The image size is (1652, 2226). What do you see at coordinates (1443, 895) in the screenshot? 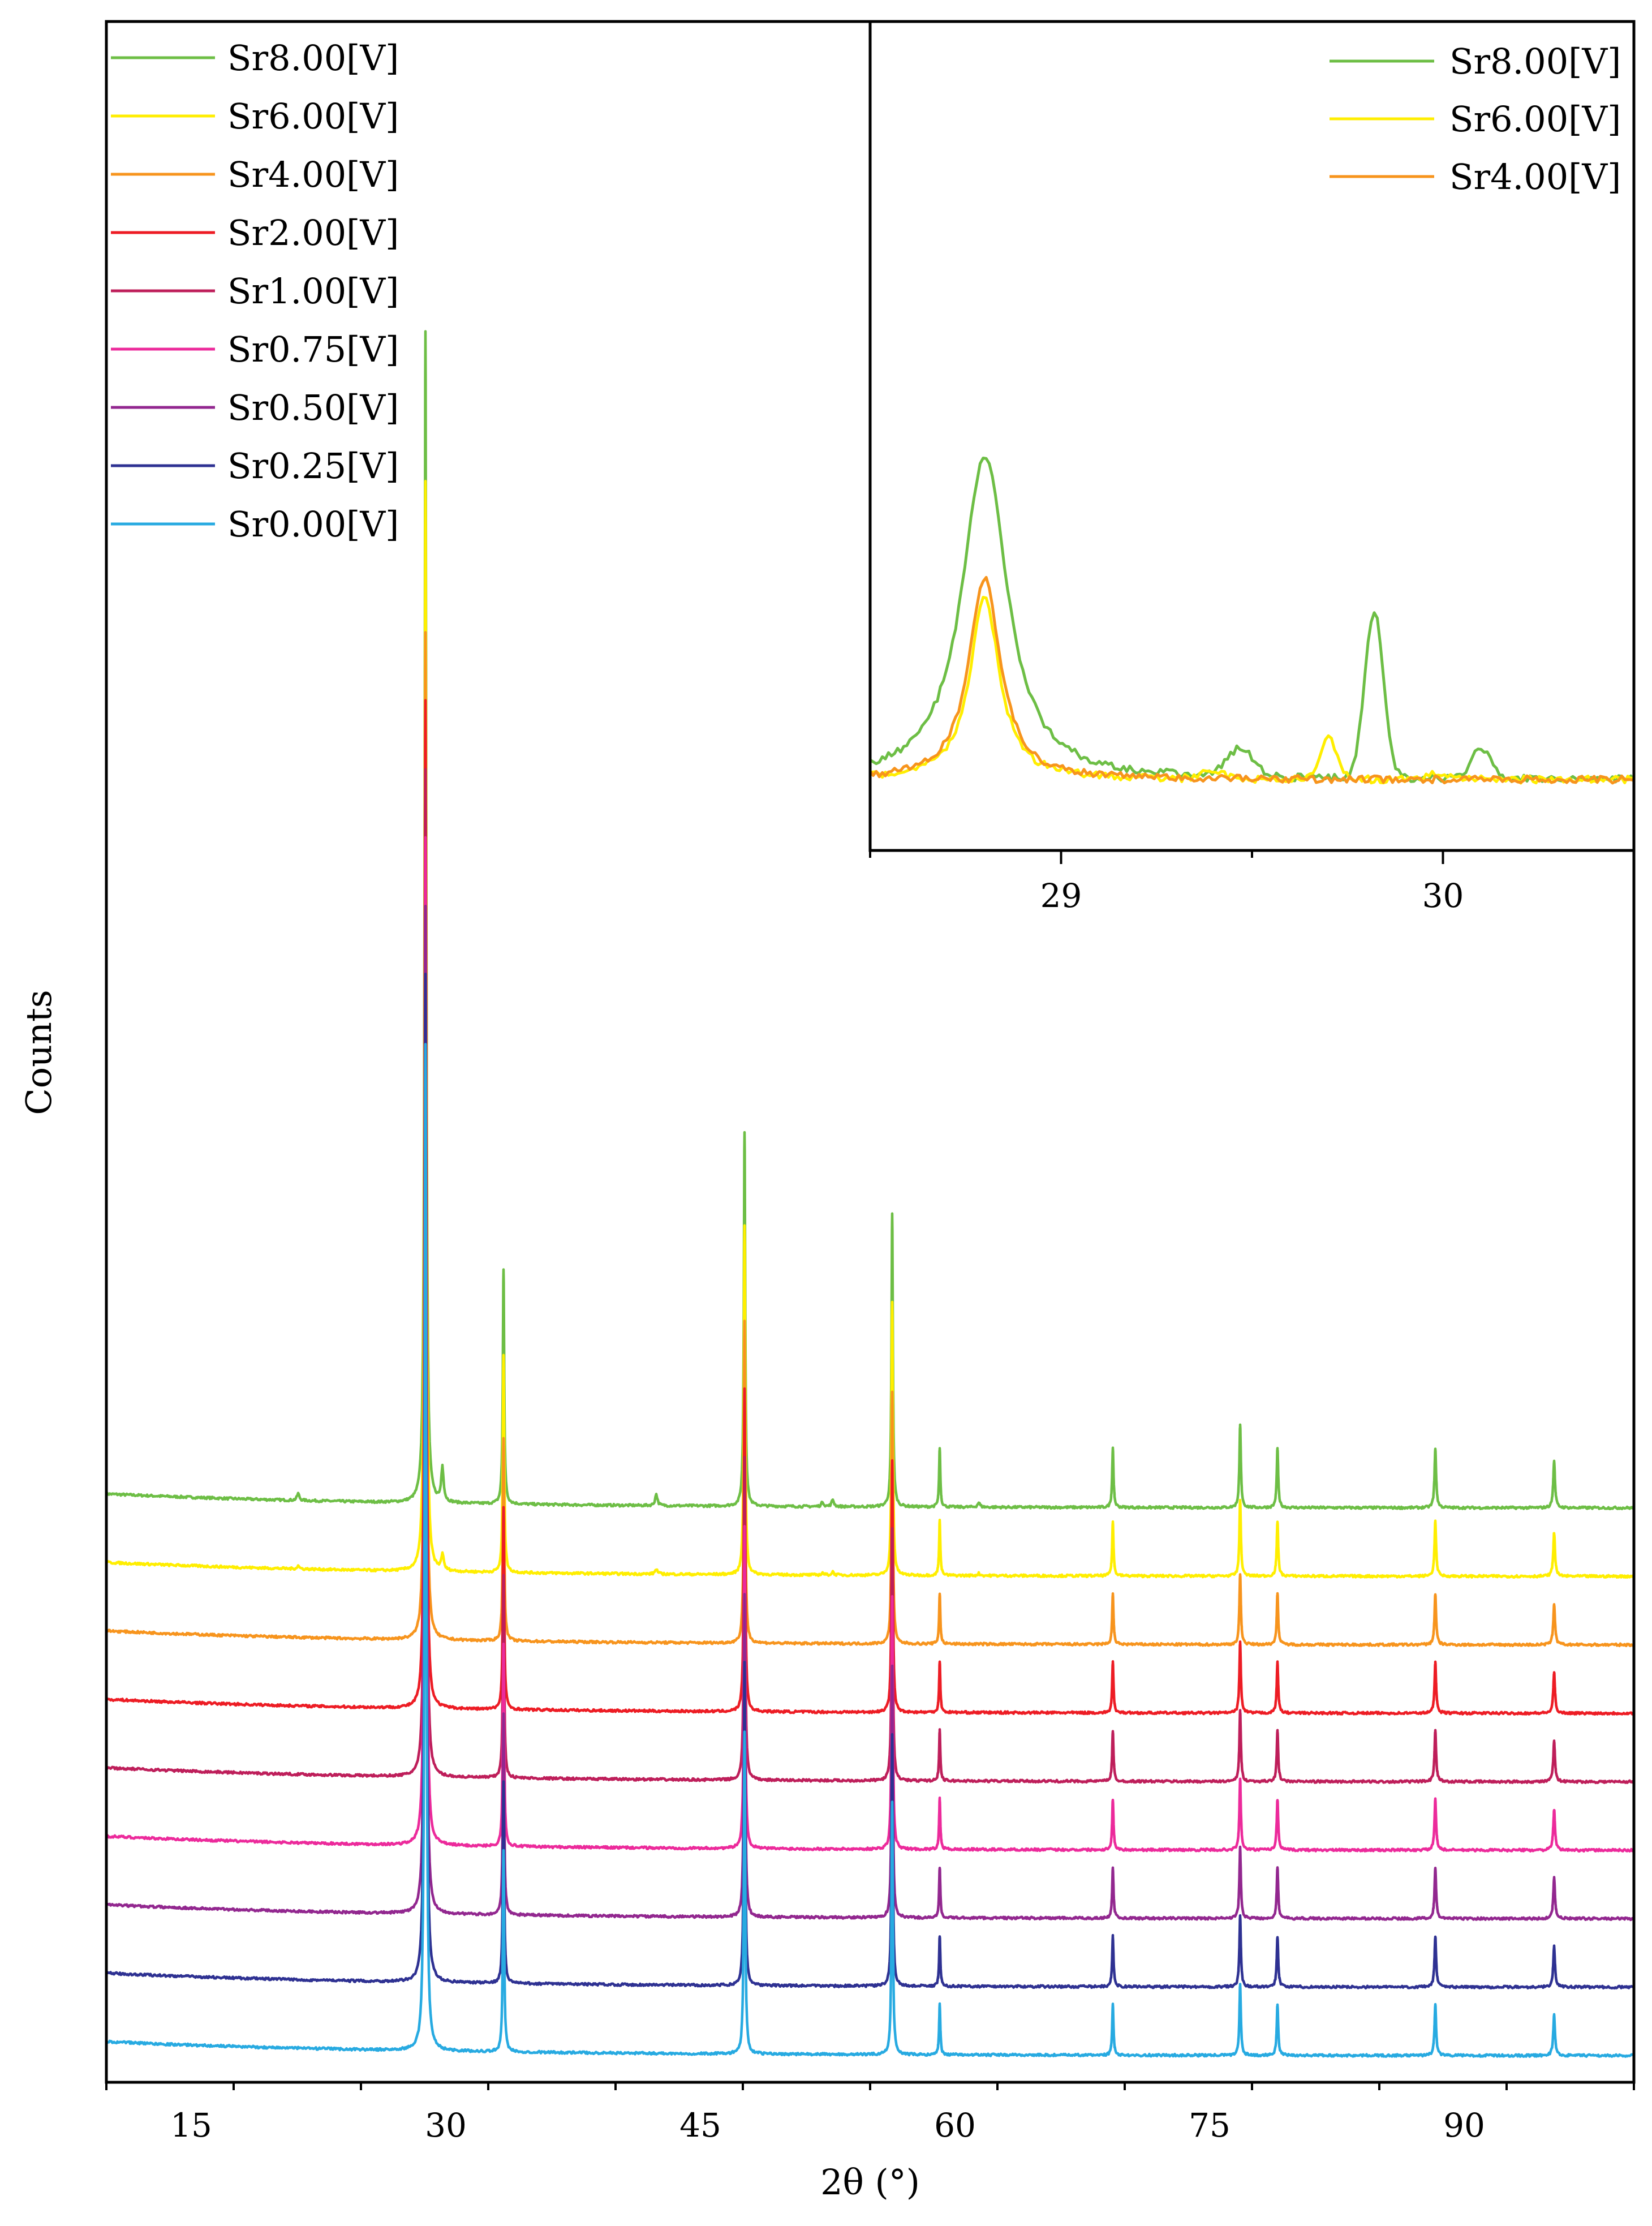
I see `inset-x-tick-label: 30` at bounding box center [1443, 895].